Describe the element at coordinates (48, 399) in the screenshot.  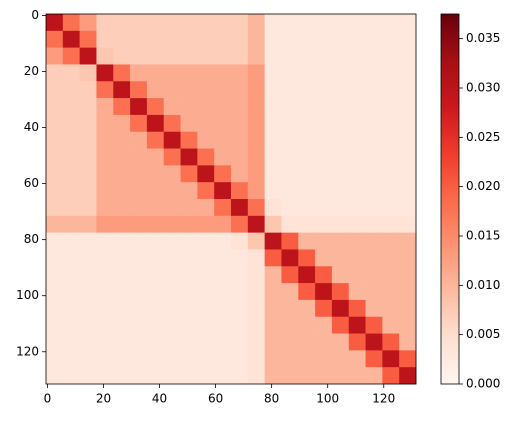
I see `x-tick-label: 0` at that location.